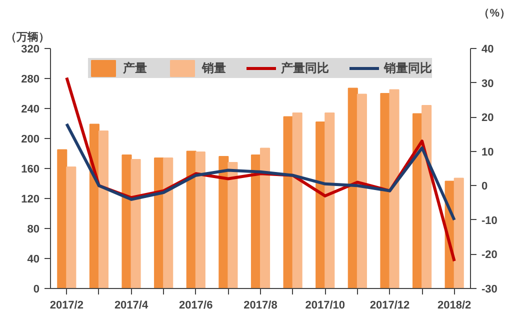 Image resolution: width=525 pixels, height=323 pixels. I want to click on y-tick-label: 320, so click(30, 50).